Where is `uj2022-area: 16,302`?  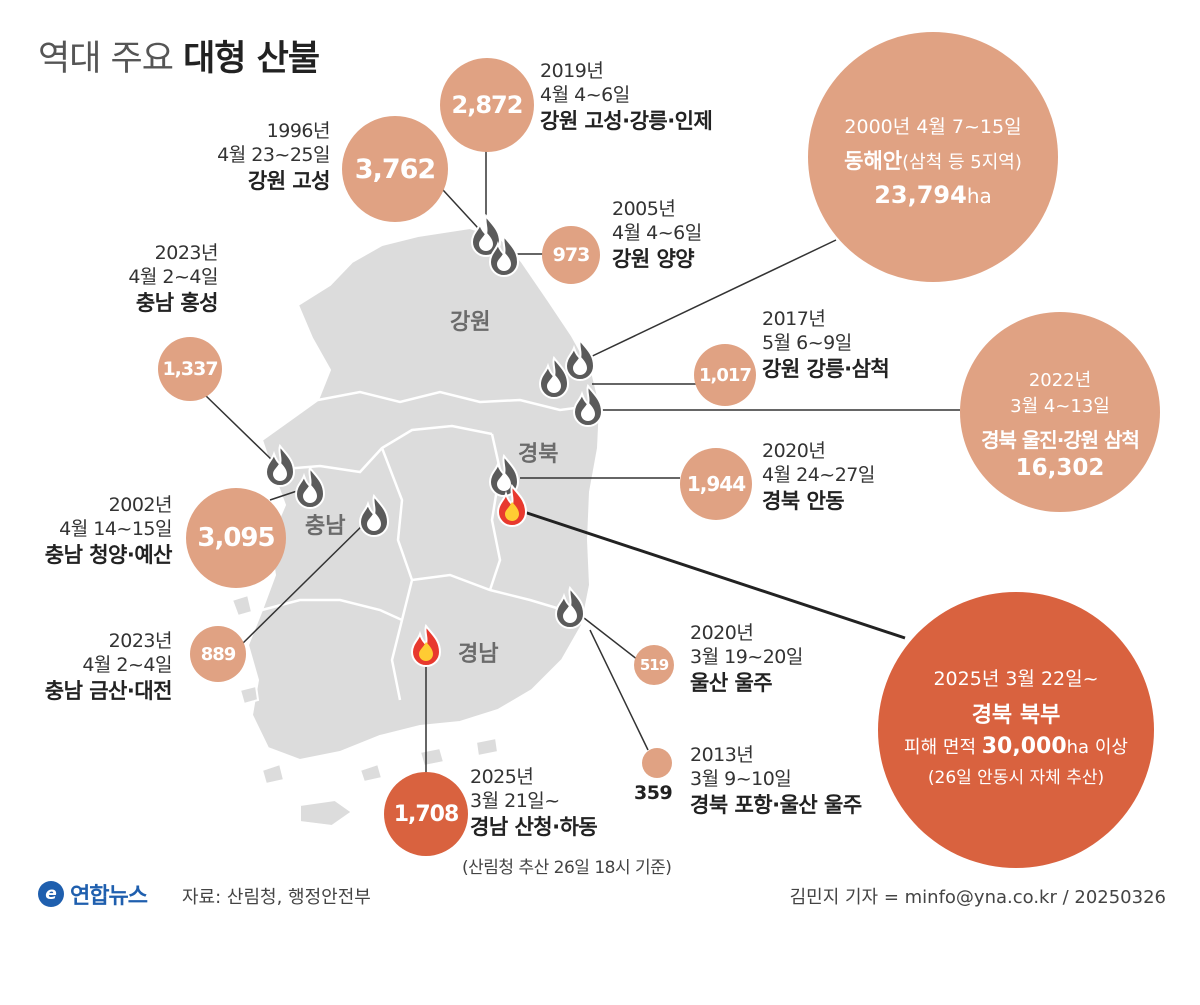 uj2022-area: 16,302 is located at coordinates (1060, 468).